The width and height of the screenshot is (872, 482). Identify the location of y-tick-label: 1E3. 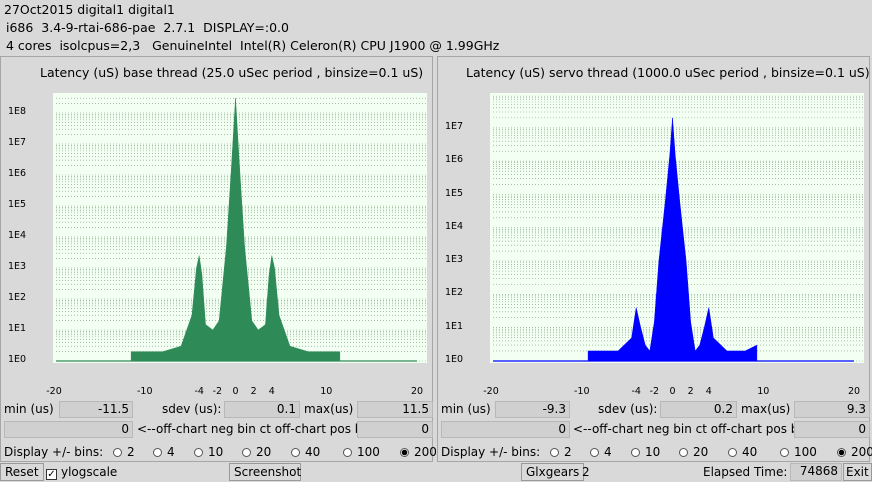
(454, 260).